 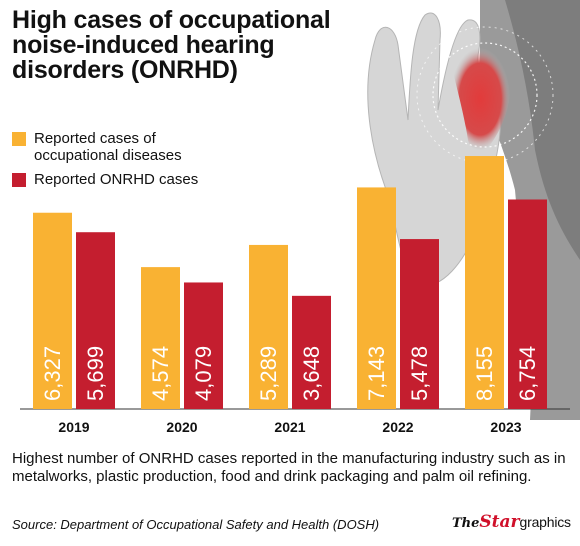 I want to click on data-label-onrhd-2020: 4,079, so click(x=203, y=373).